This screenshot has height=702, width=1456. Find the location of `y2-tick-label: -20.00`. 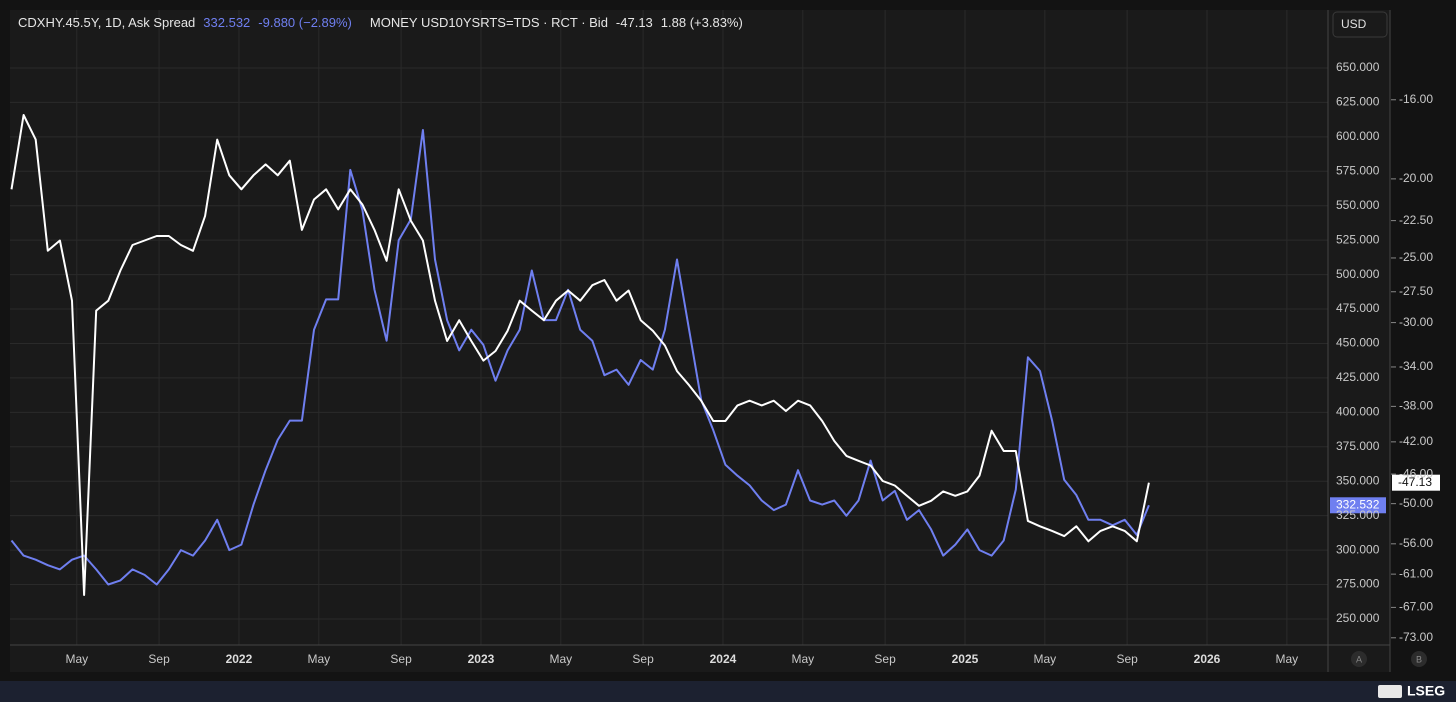

y2-tick-label: -20.00 is located at coordinates (1416, 178).